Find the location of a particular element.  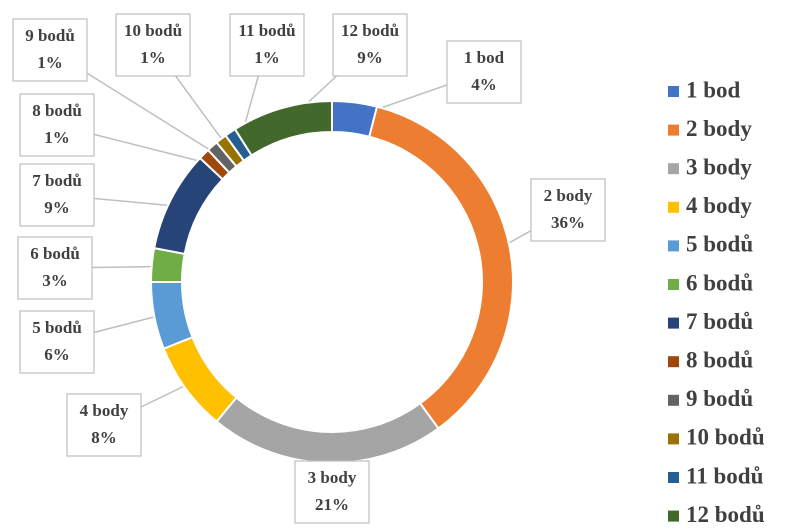

label-value: 4% is located at coordinates (484, 84).